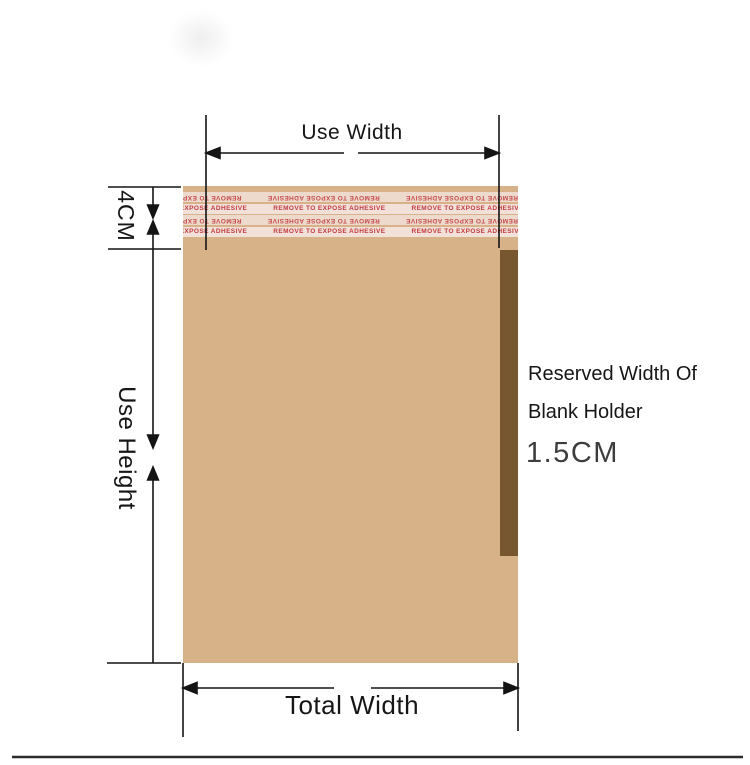 This screenshot has width=750, height=765. Describe the element at coordinates (352, 705) in the screenshot. I see `total-width-label: Total Width` at that location.